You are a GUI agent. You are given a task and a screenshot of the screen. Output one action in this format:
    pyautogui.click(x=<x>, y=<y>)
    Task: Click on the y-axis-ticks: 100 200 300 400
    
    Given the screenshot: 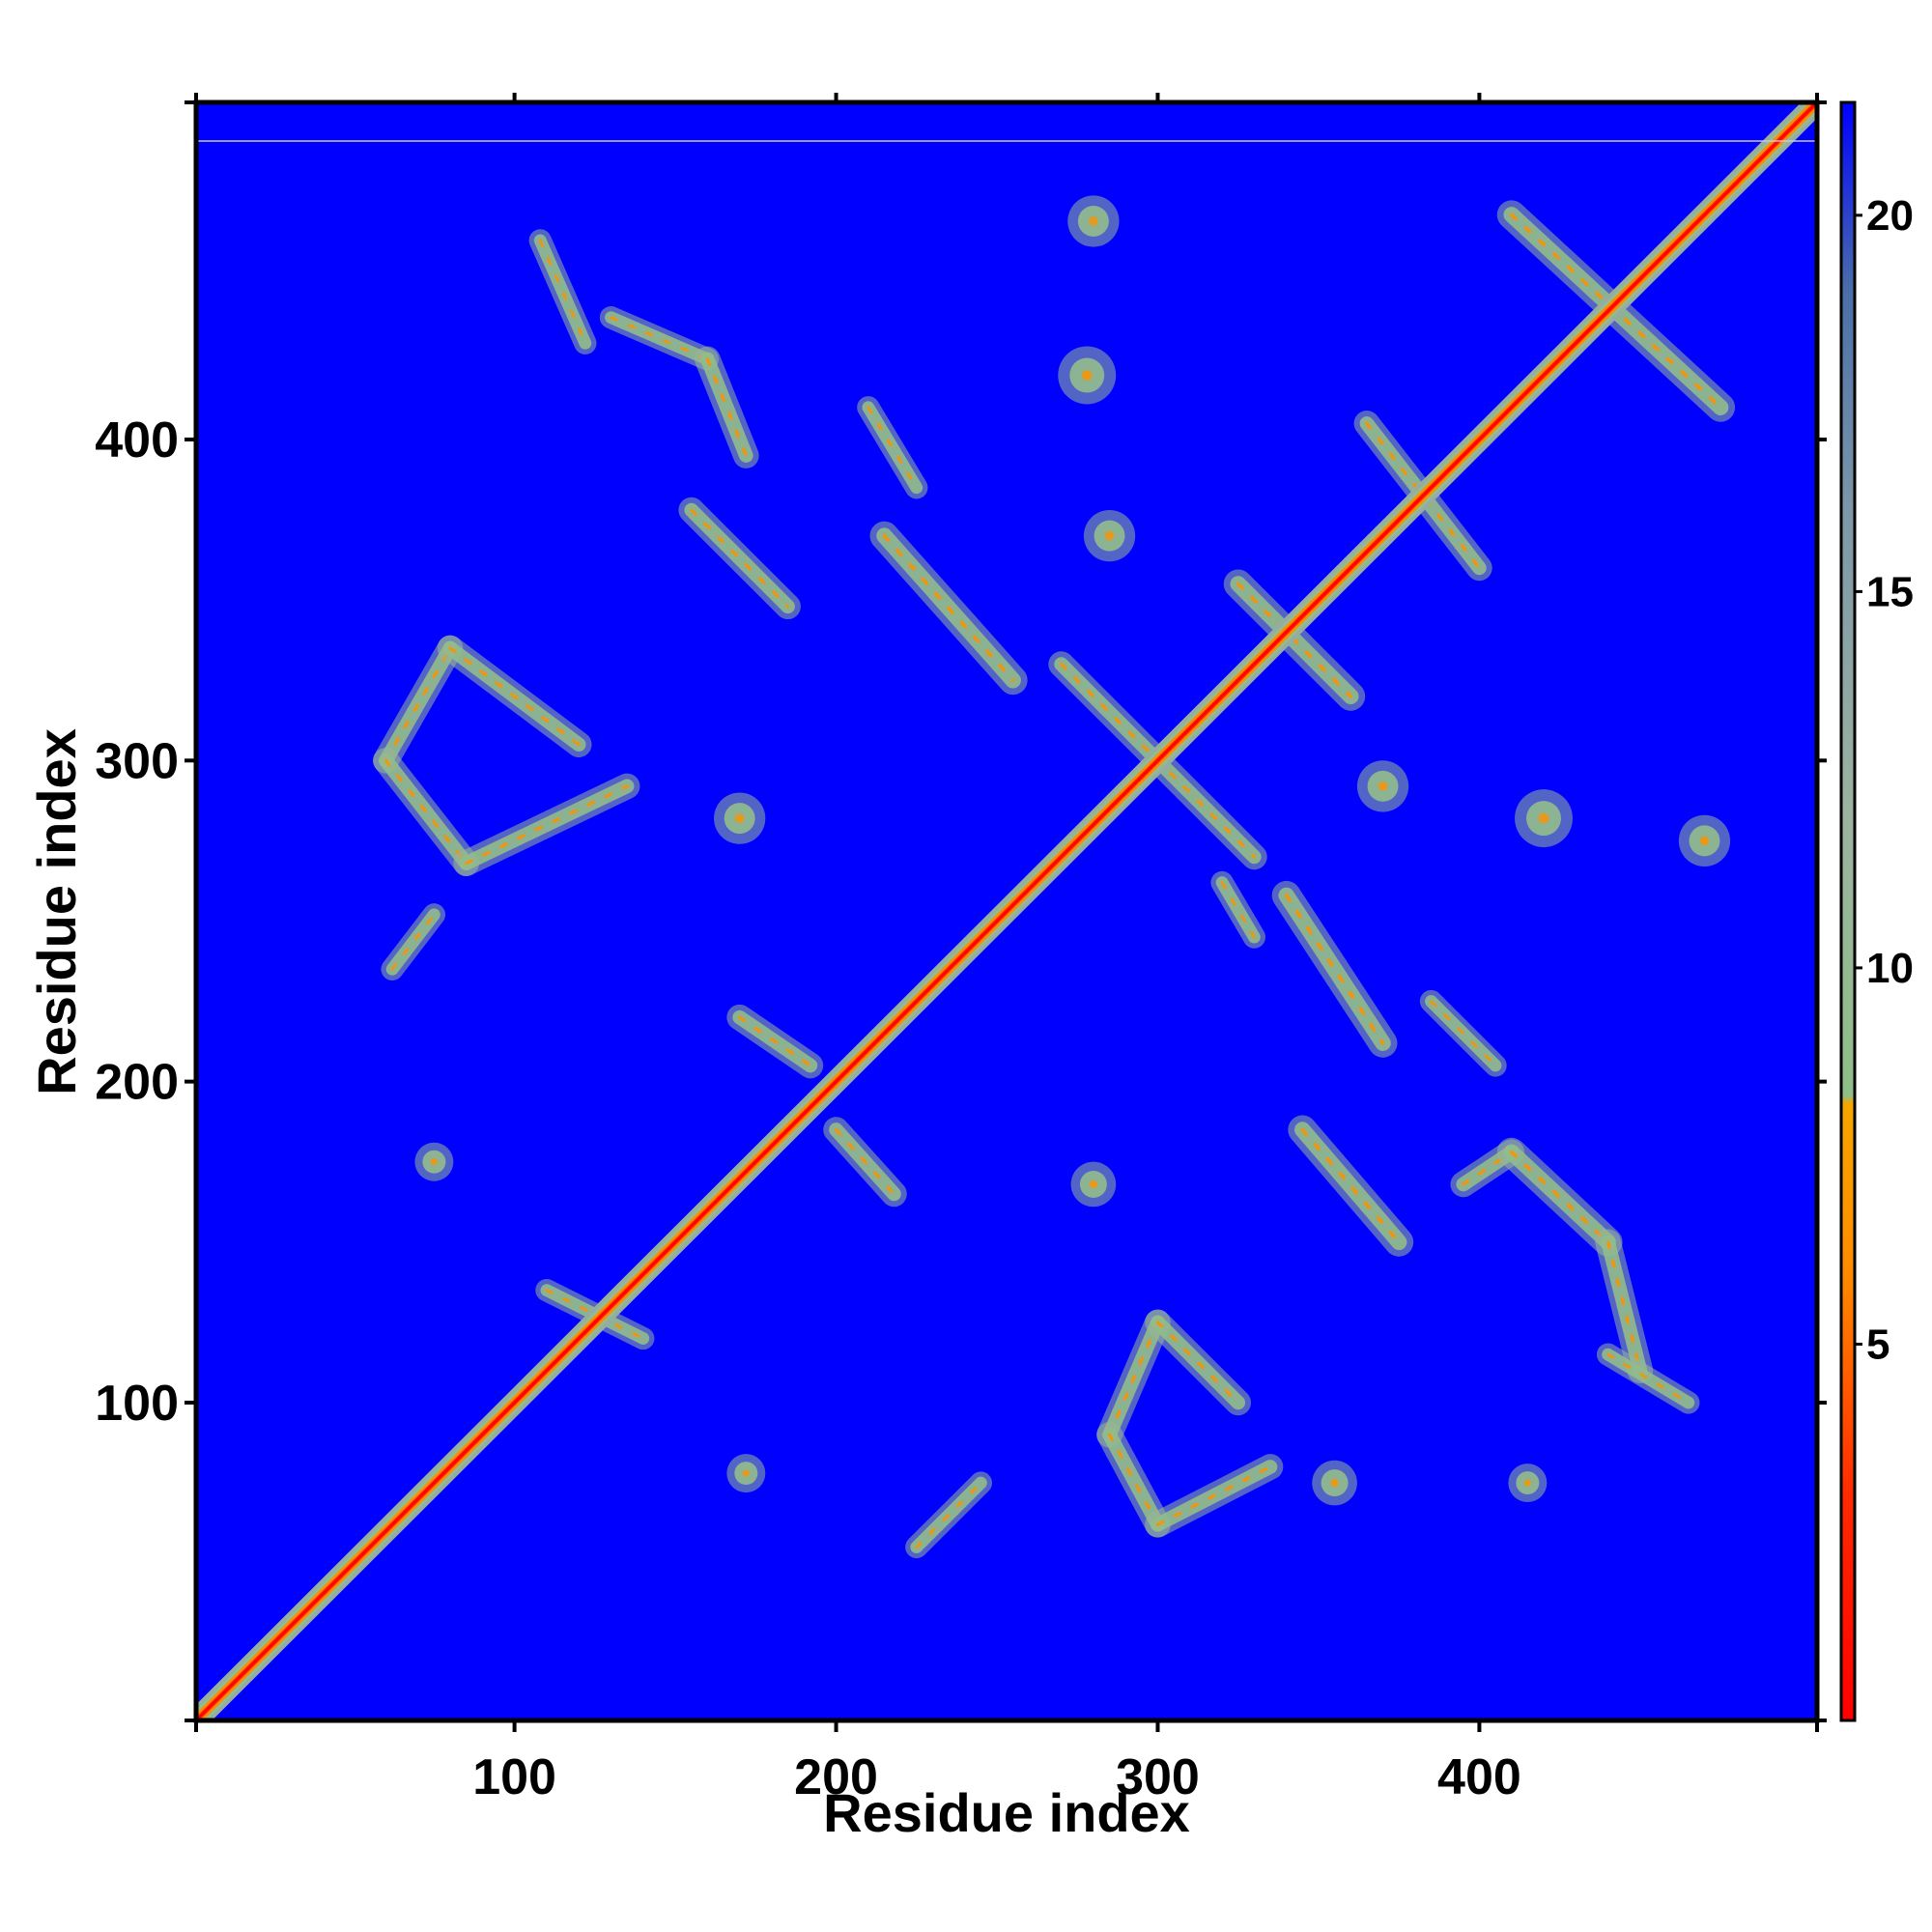 What is the action you would take?
    pyautogui.click(x=145, y=911)
    